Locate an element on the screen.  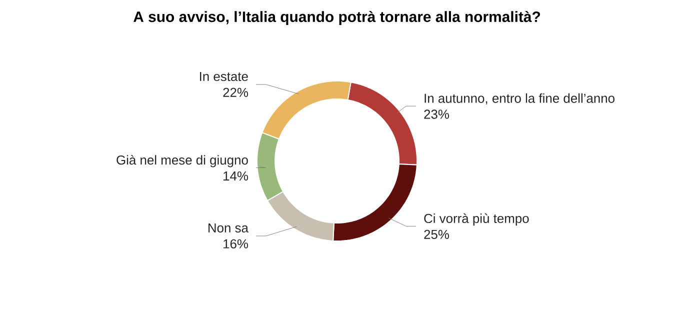
slice-label: In estate is located at coordinates (224, 77).